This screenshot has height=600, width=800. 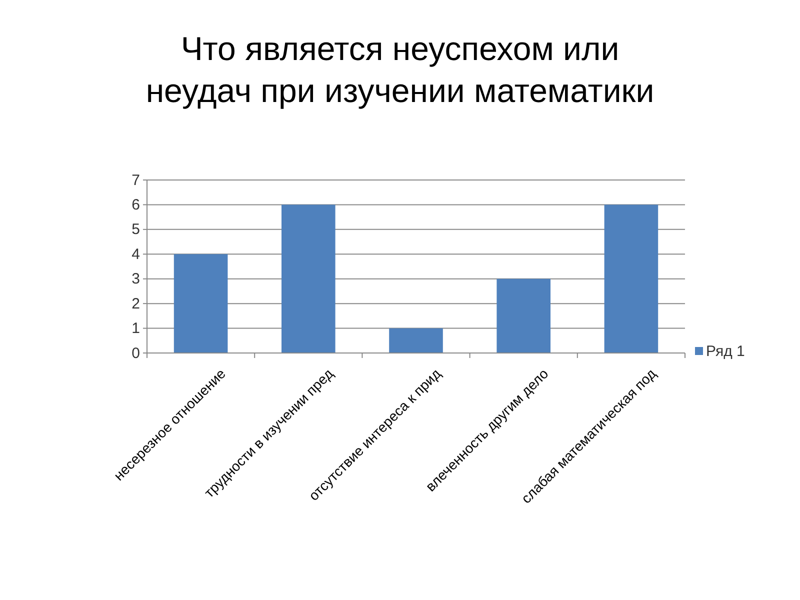 What do you see at coordinates (136, 229) in the screenshot?
I see `y-tick-label: 5` at bounding box center [136, 229].